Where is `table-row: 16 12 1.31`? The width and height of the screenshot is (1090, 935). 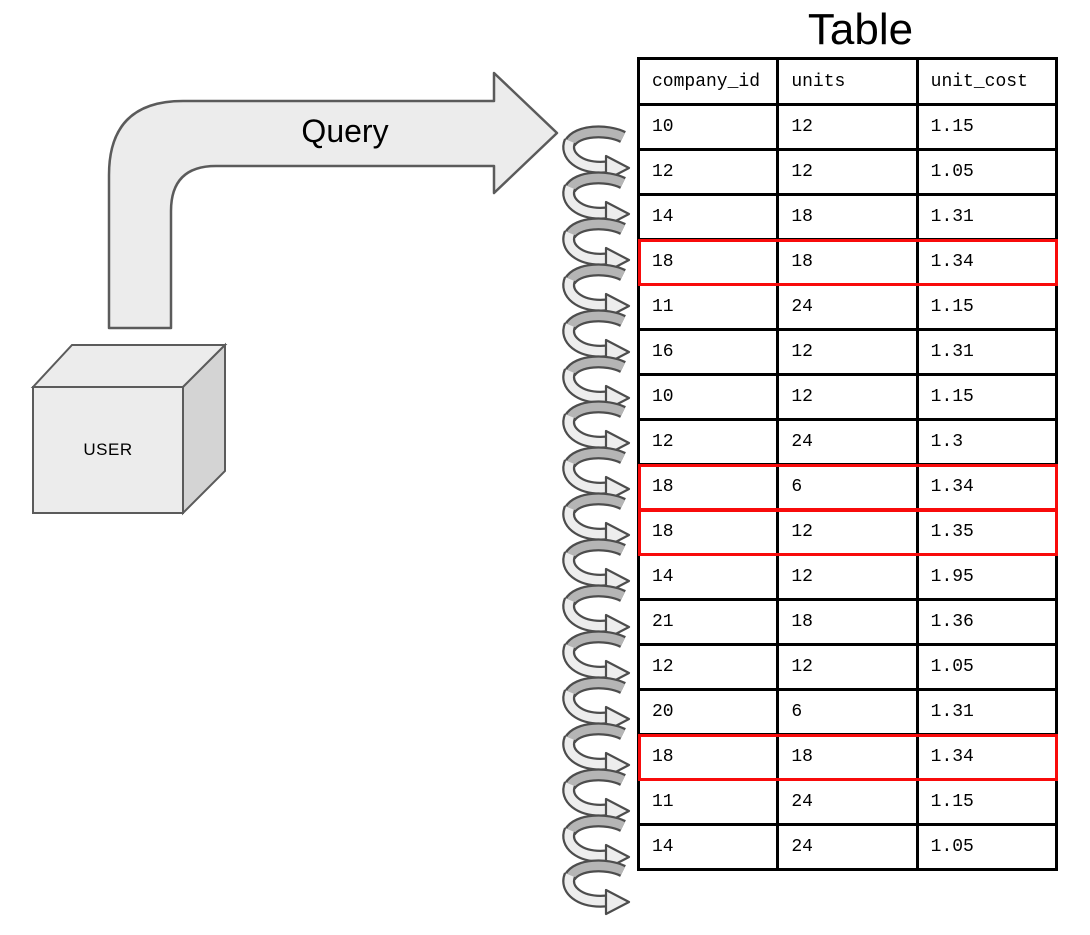
table-row: 16 12 1.31 is located at coordinates (847, 352).